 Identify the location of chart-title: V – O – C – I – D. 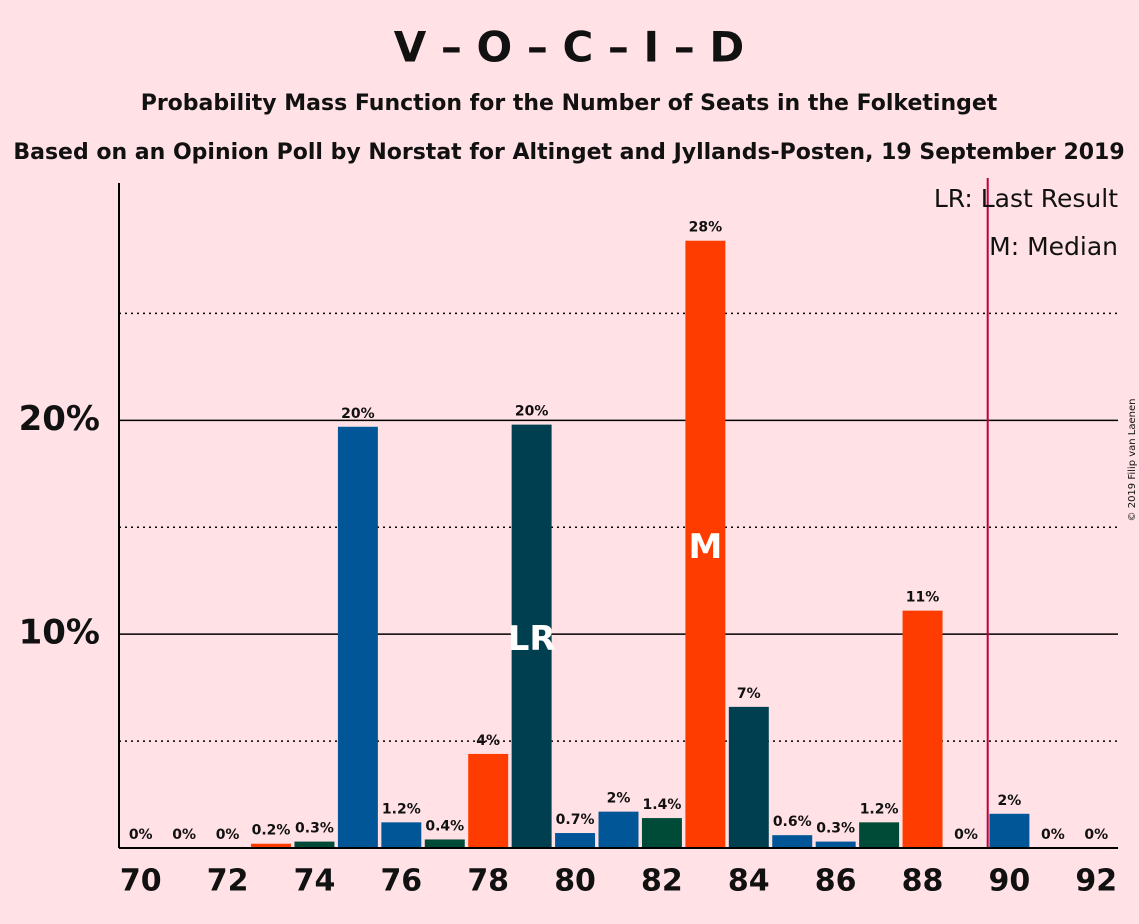
(569, 47).